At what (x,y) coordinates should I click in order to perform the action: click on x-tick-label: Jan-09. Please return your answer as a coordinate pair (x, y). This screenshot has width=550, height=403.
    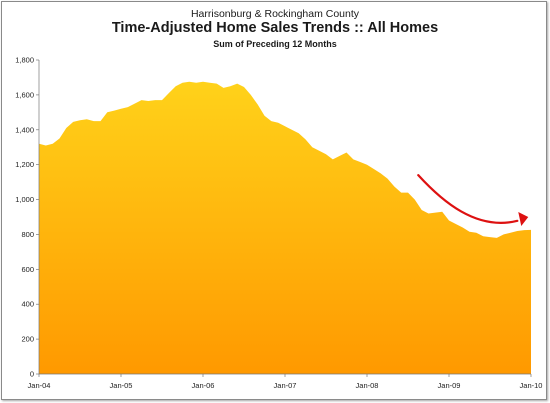
    Looking at the image, I should click on (449, 385).